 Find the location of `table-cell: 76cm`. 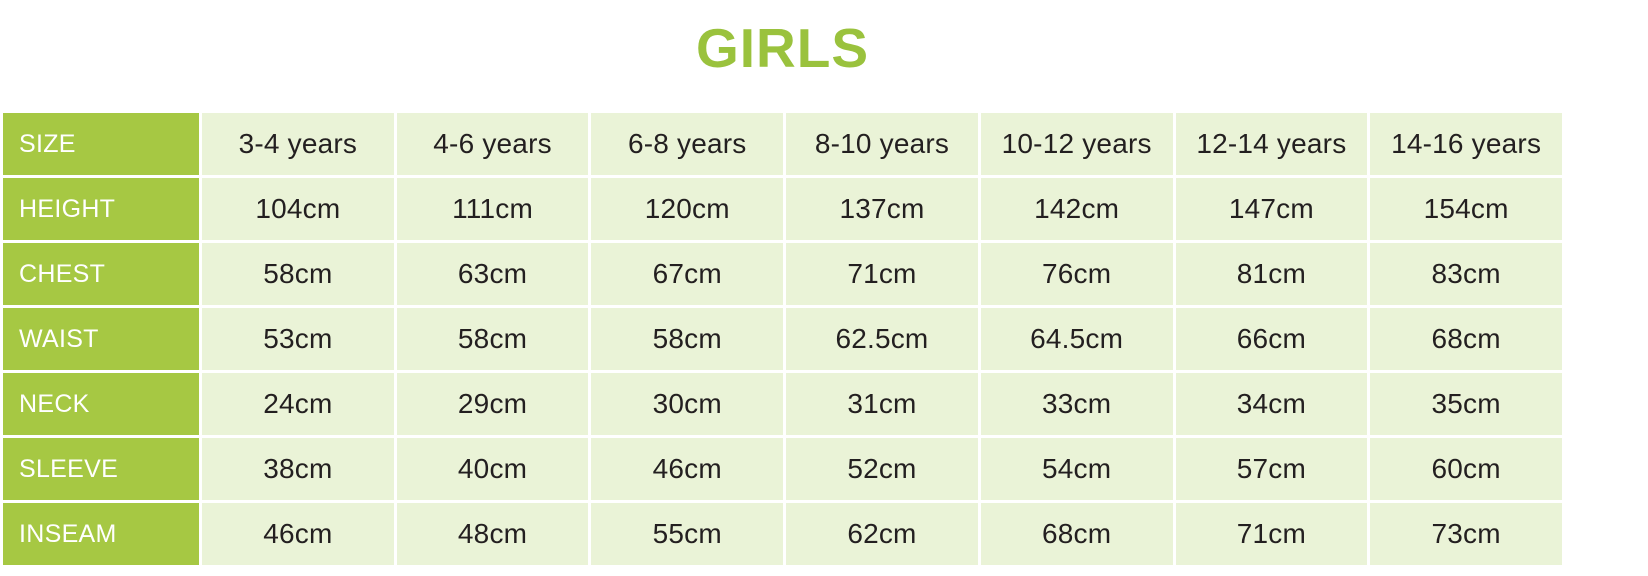

table-cell: 76cm is located at coordinates (1076, 274).